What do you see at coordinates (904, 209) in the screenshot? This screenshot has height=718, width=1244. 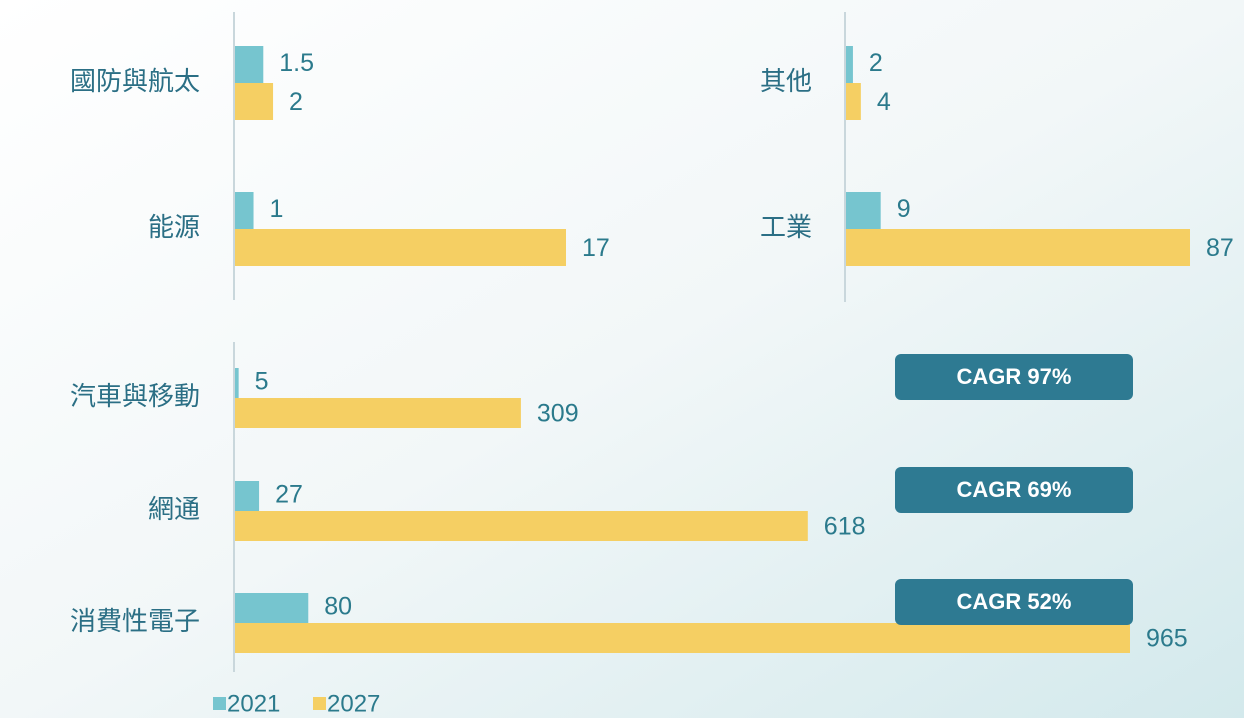 I see `value-label: 9` at bounding box center [904, 209].